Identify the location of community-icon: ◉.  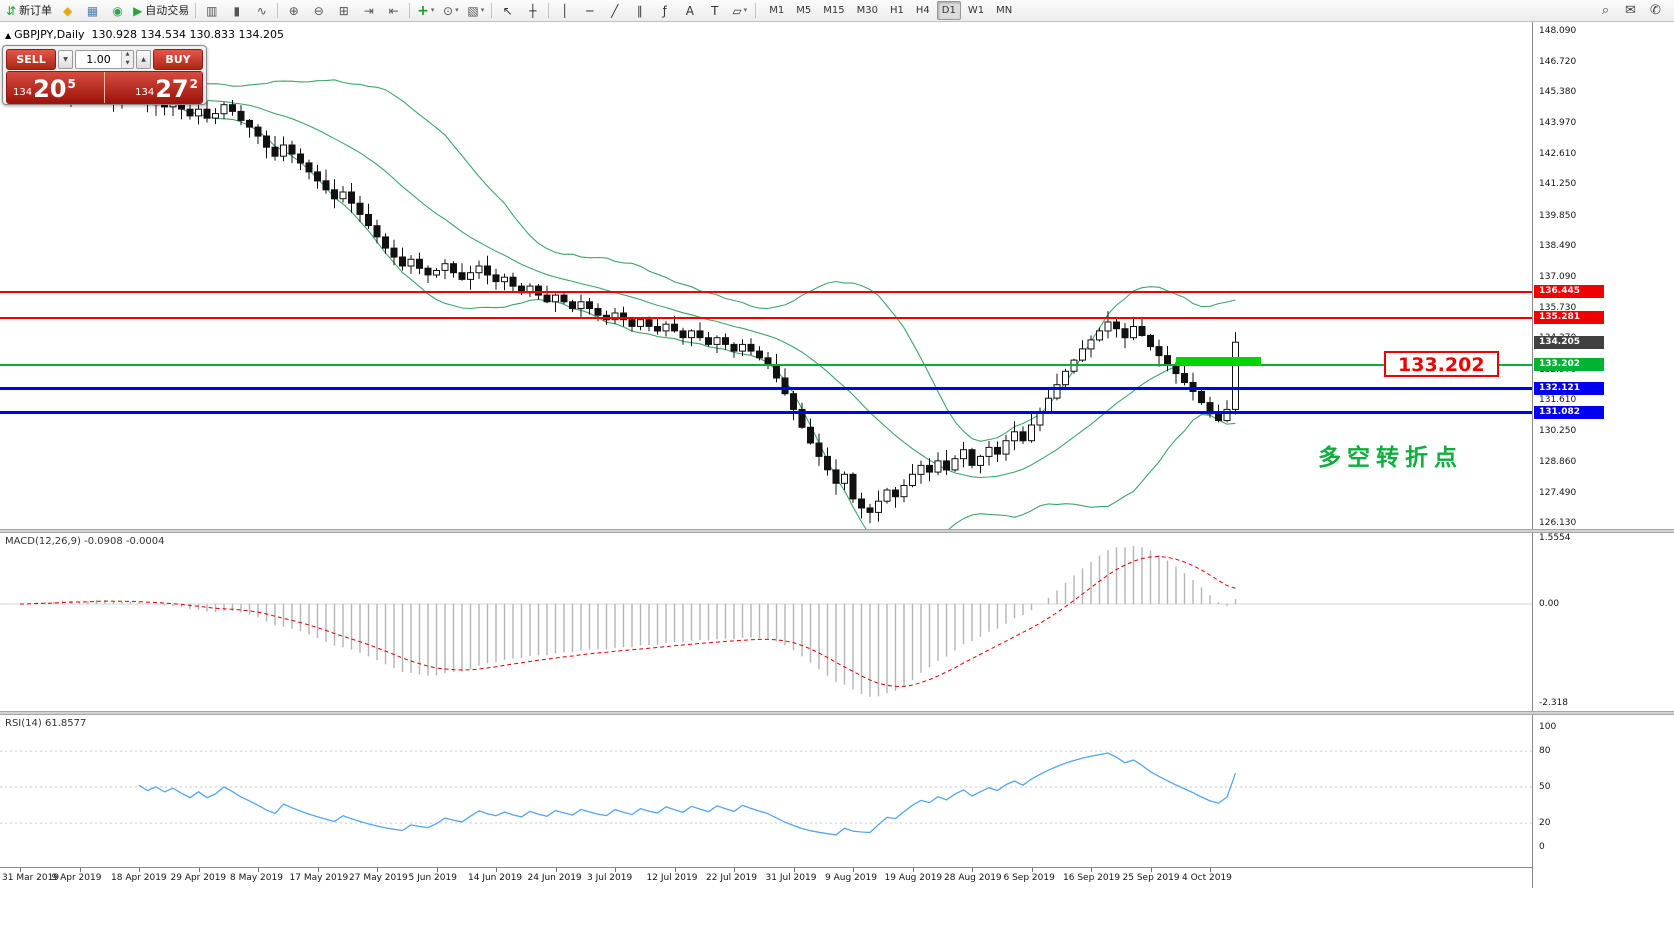
(117, 10).